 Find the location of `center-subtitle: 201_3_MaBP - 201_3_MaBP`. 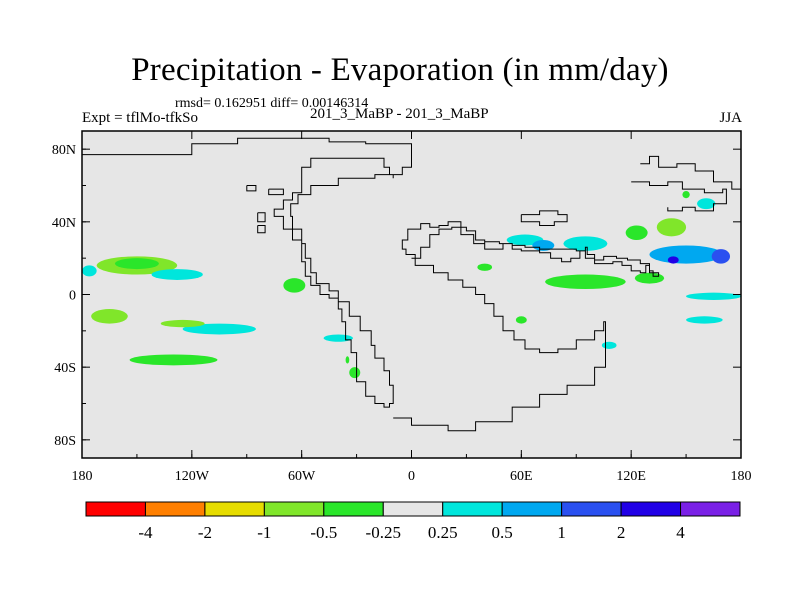

center-subtitle: 201_3_MaBP - 201_3_MaBP is located at coordinates (399, 114).